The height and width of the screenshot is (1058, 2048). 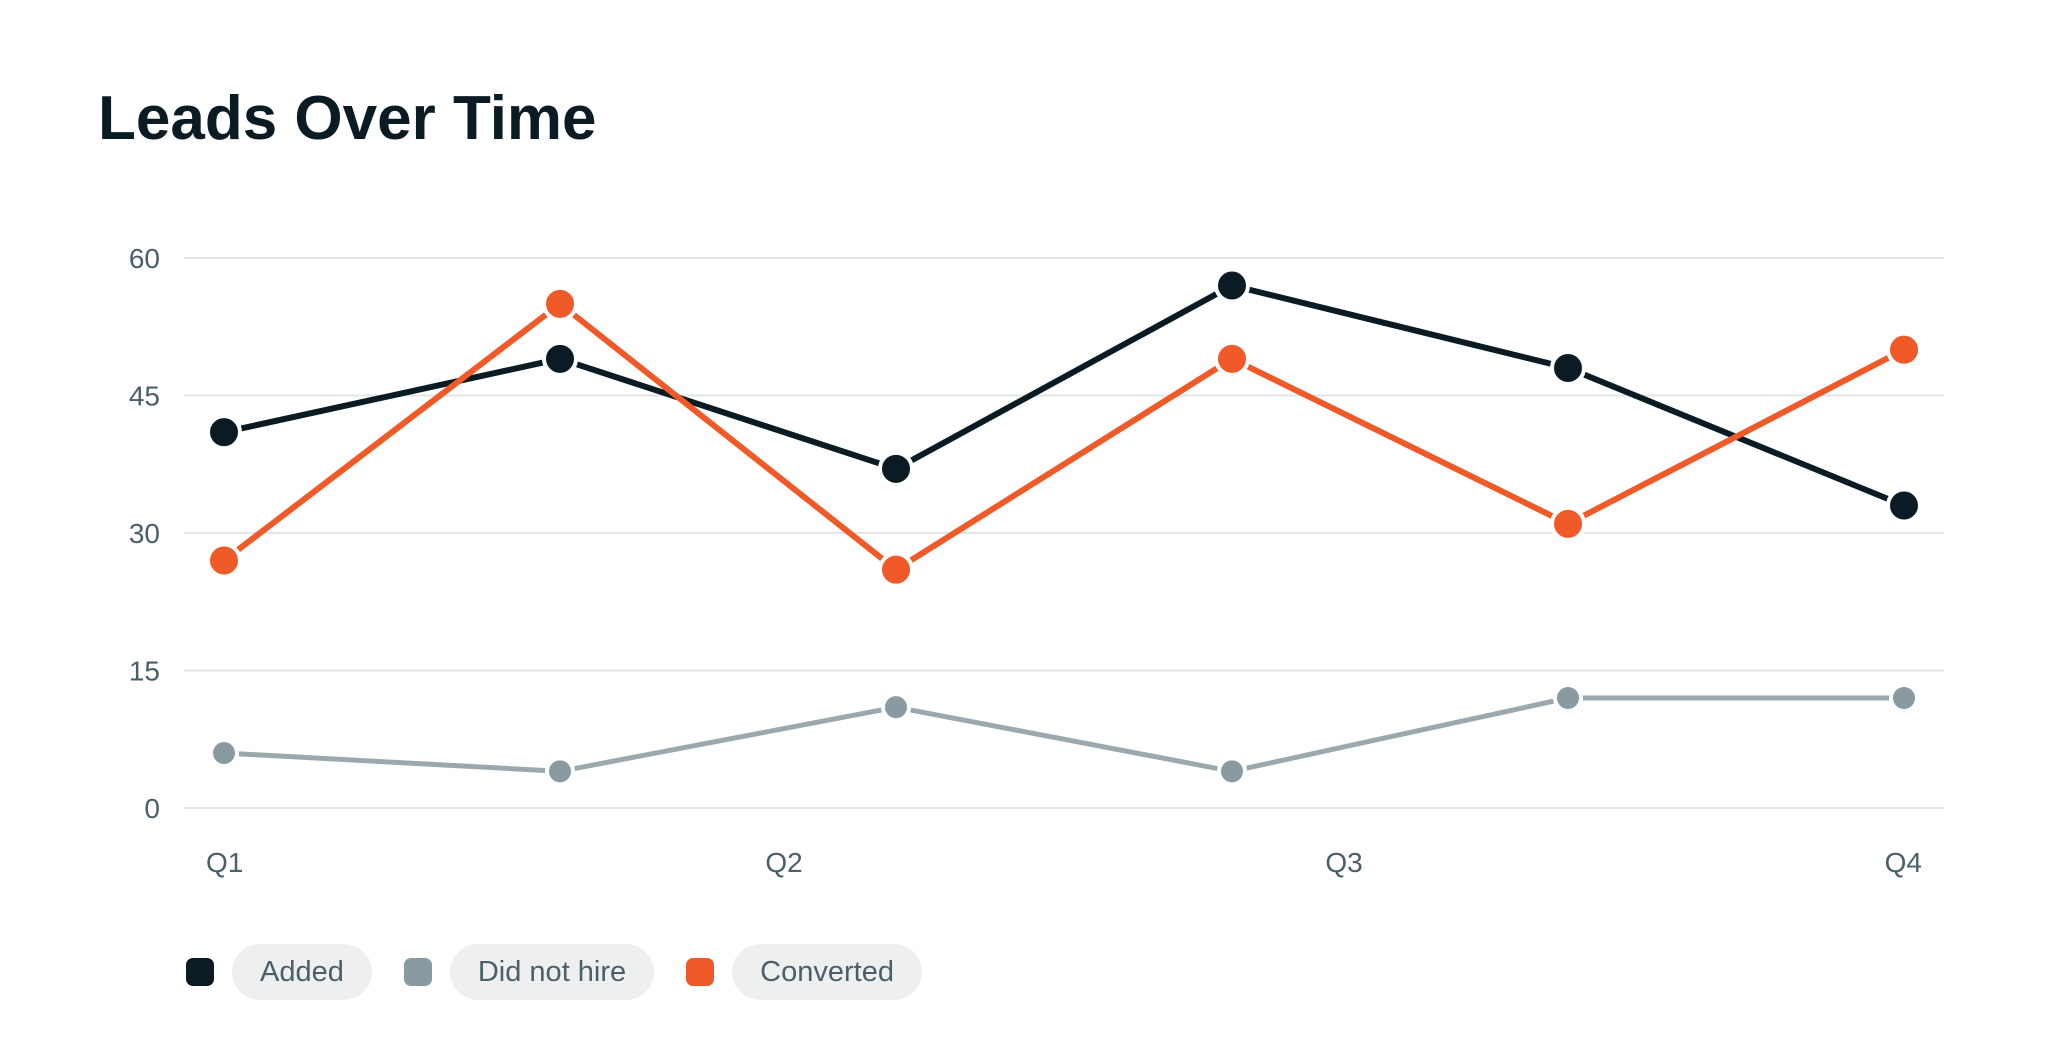 I want to click on legend-label-converted: Converted, so click(x=827, y=972).